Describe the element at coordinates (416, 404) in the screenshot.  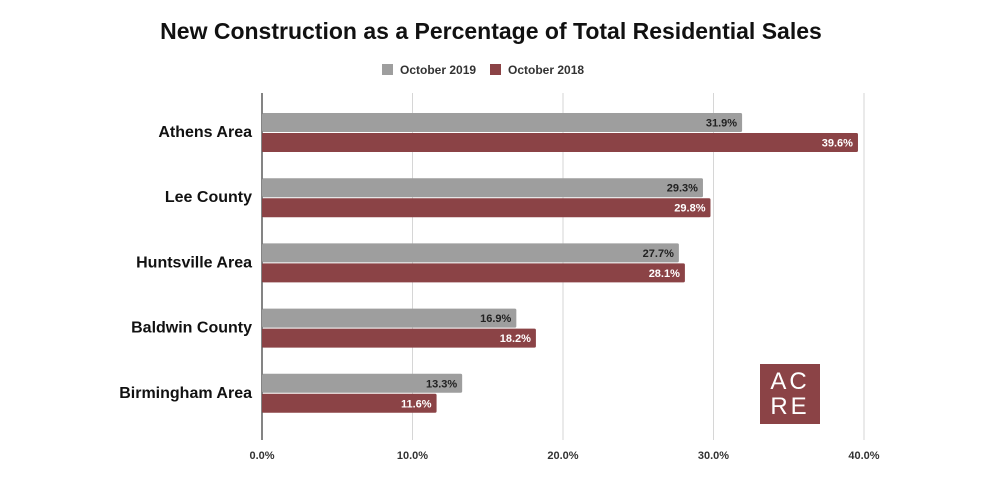
I see `data-label: 11.6%` at that location.